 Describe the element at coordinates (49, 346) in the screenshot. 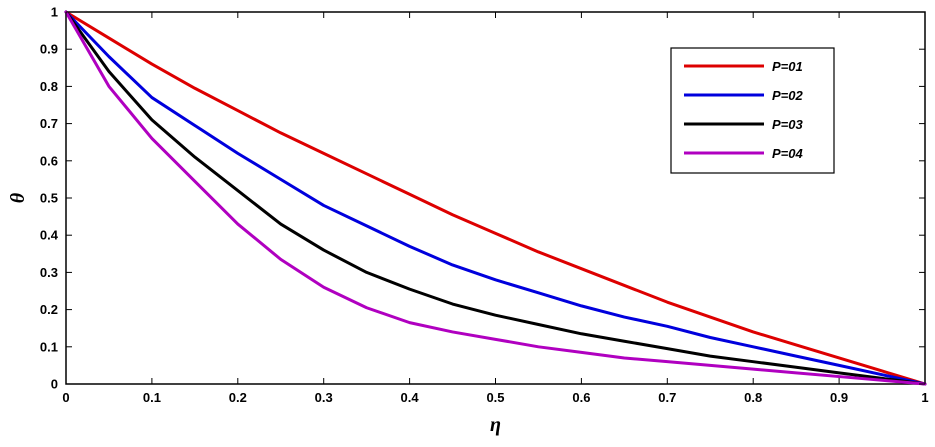

I see `y-tick-label: 0.1` at that location.